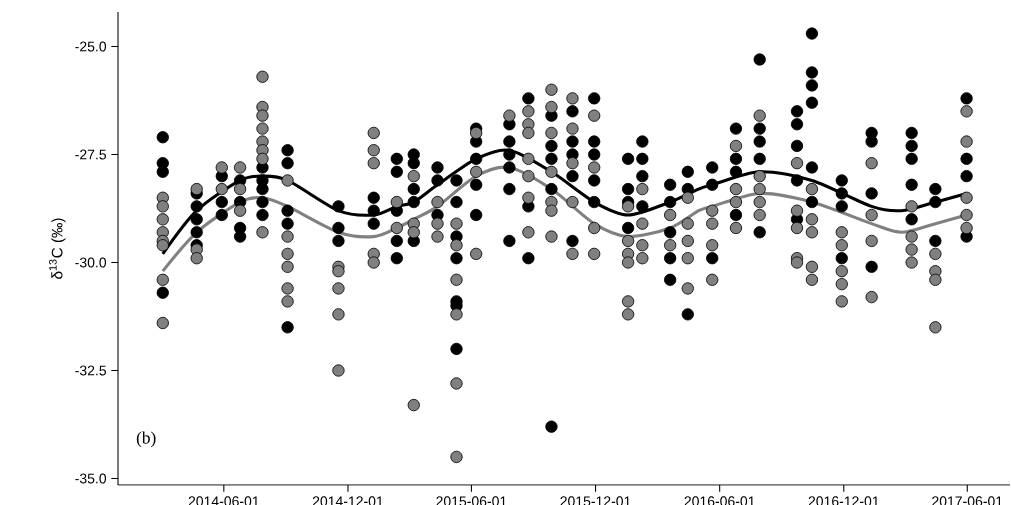 The image size is (1011, 505). I want to click on y-tick-label: -32.5, so click(91, 370).